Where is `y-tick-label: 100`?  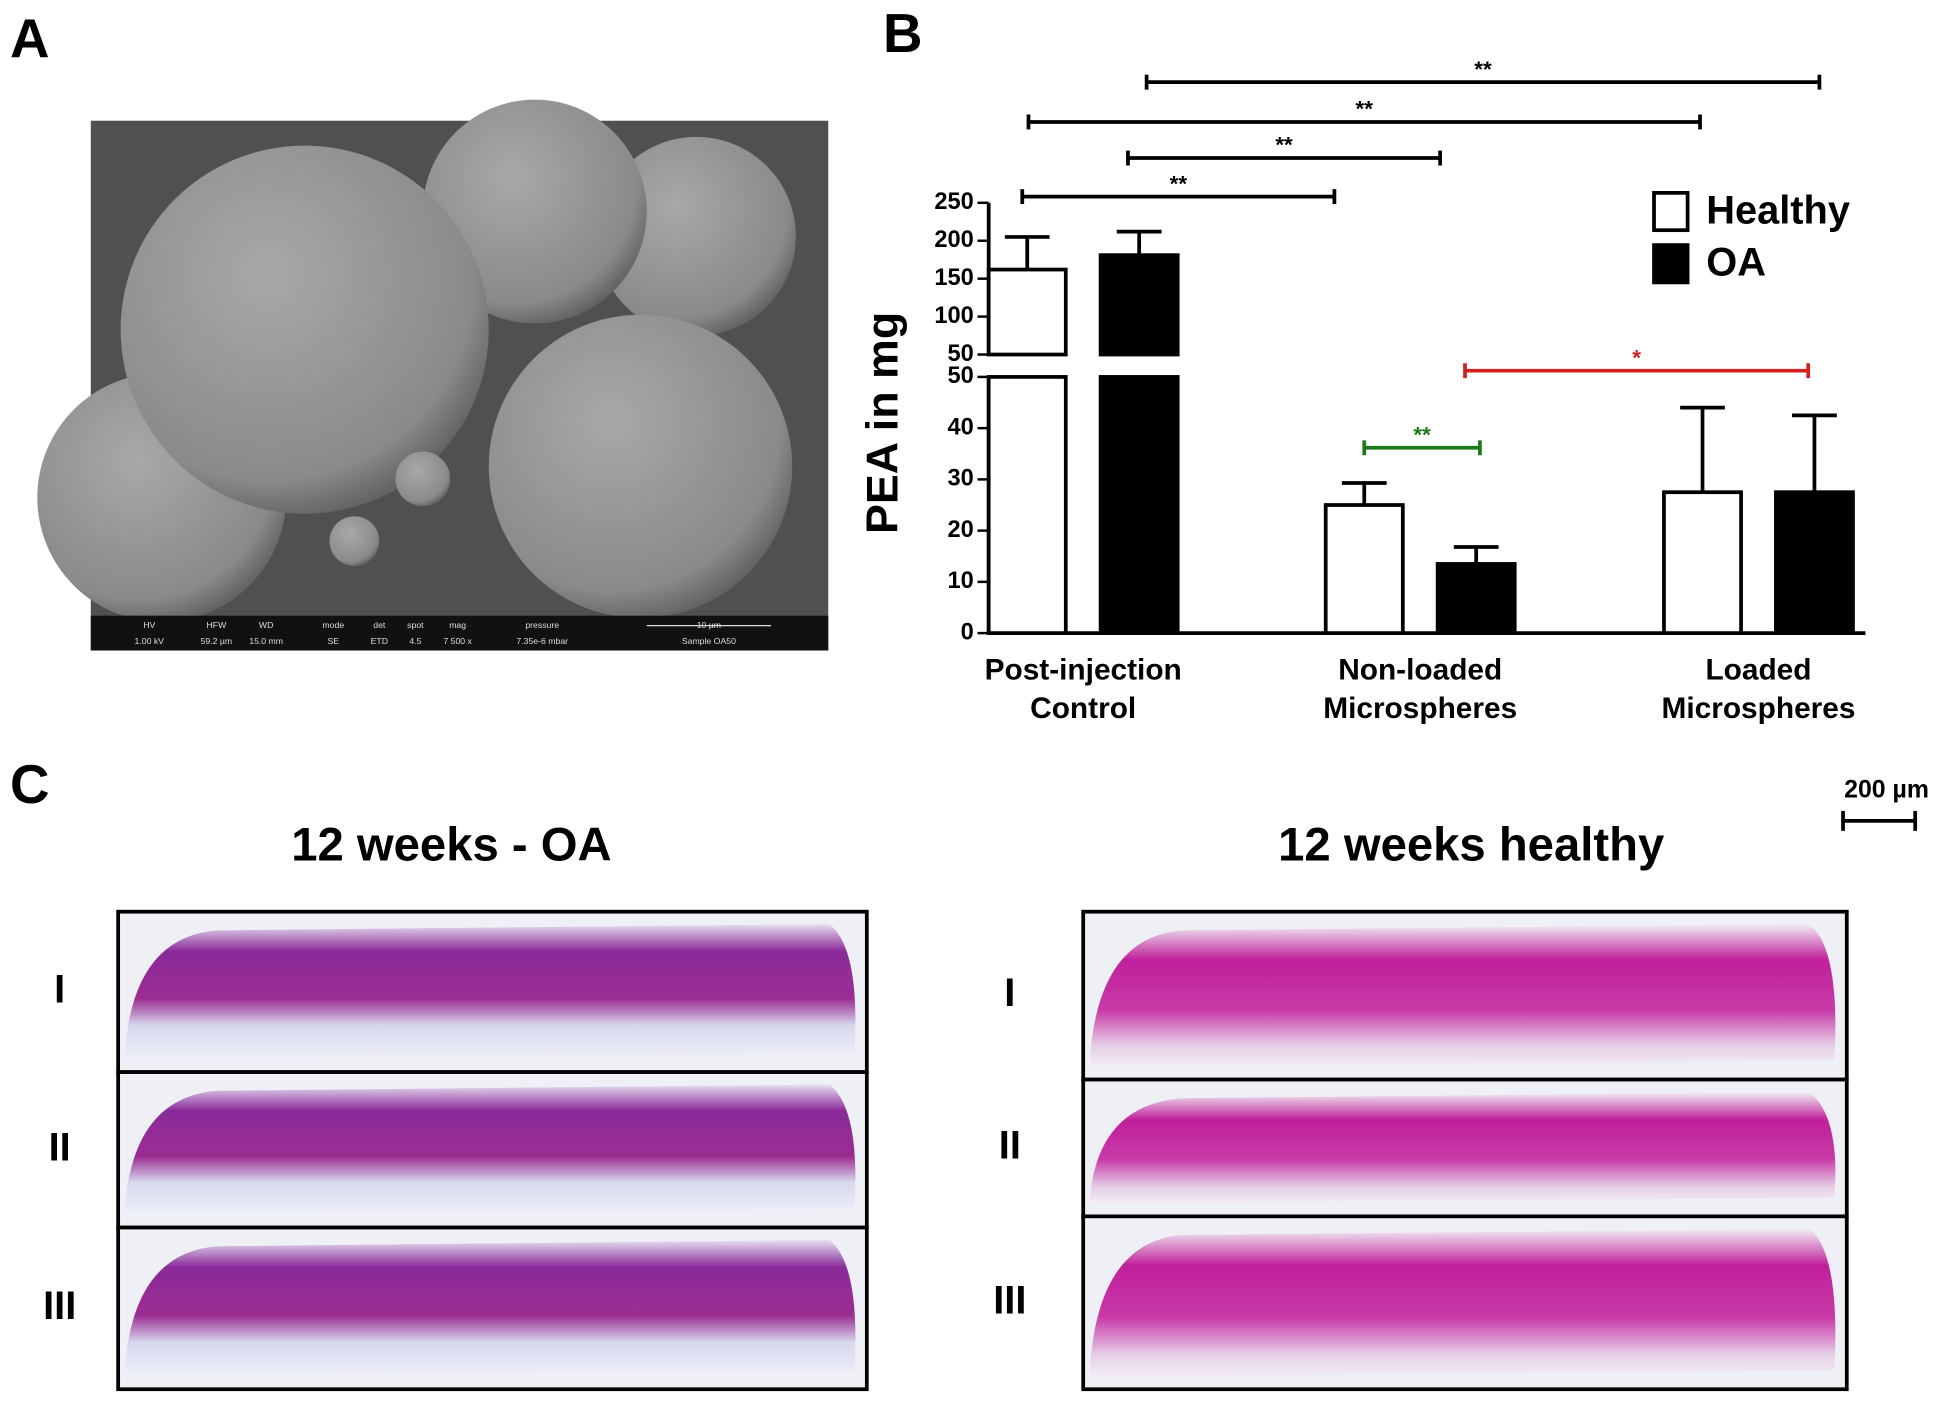 y-tick-label: 100 is located at coordinates (953, 316).